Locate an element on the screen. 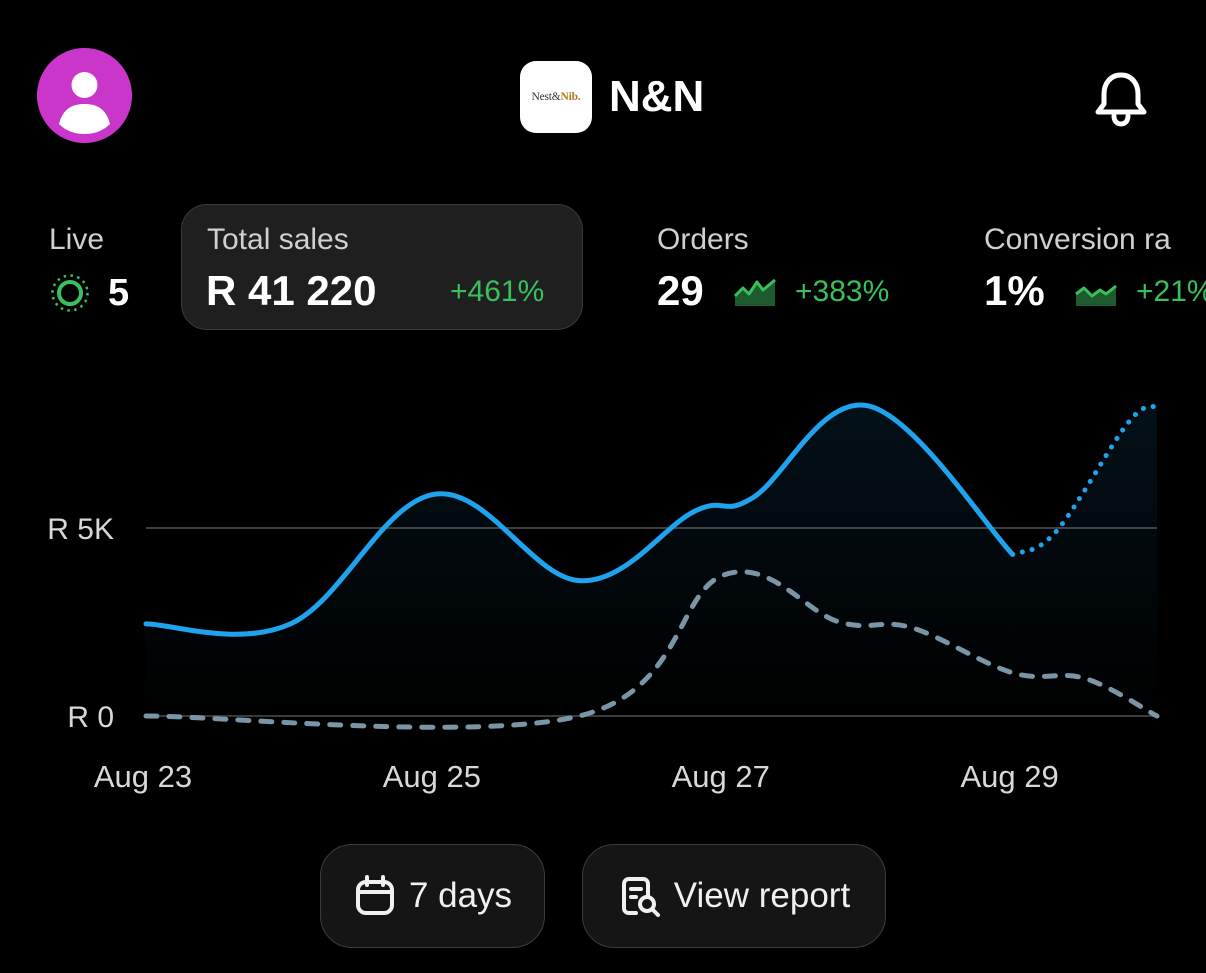 This screenshot has width=1206, height=973. store-name: N&N is located at coordinates (657, 96).